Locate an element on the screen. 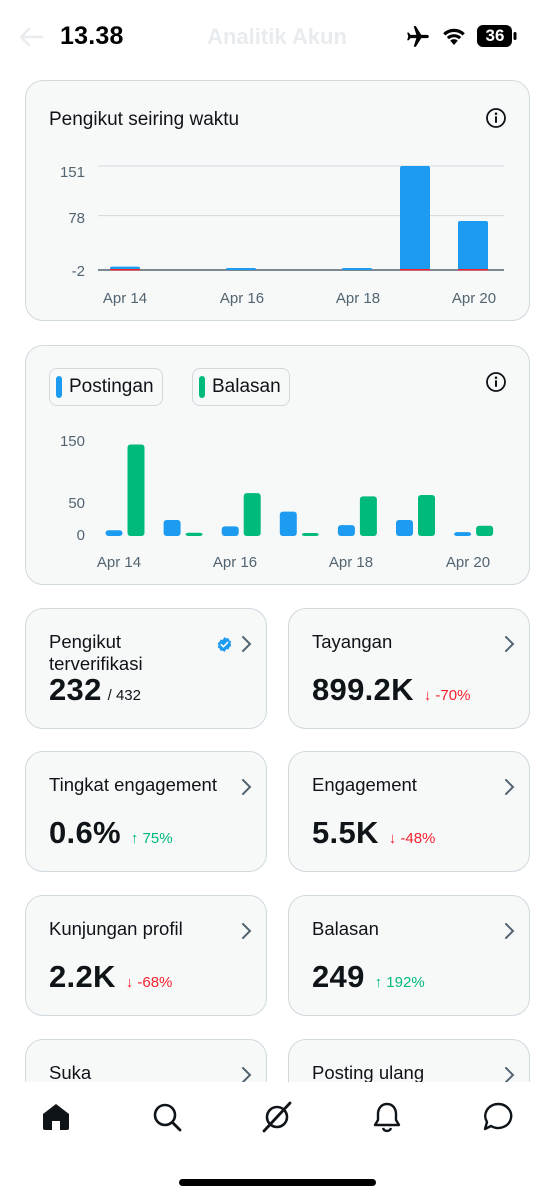  battery-icon is located at coordinates (497, 36).